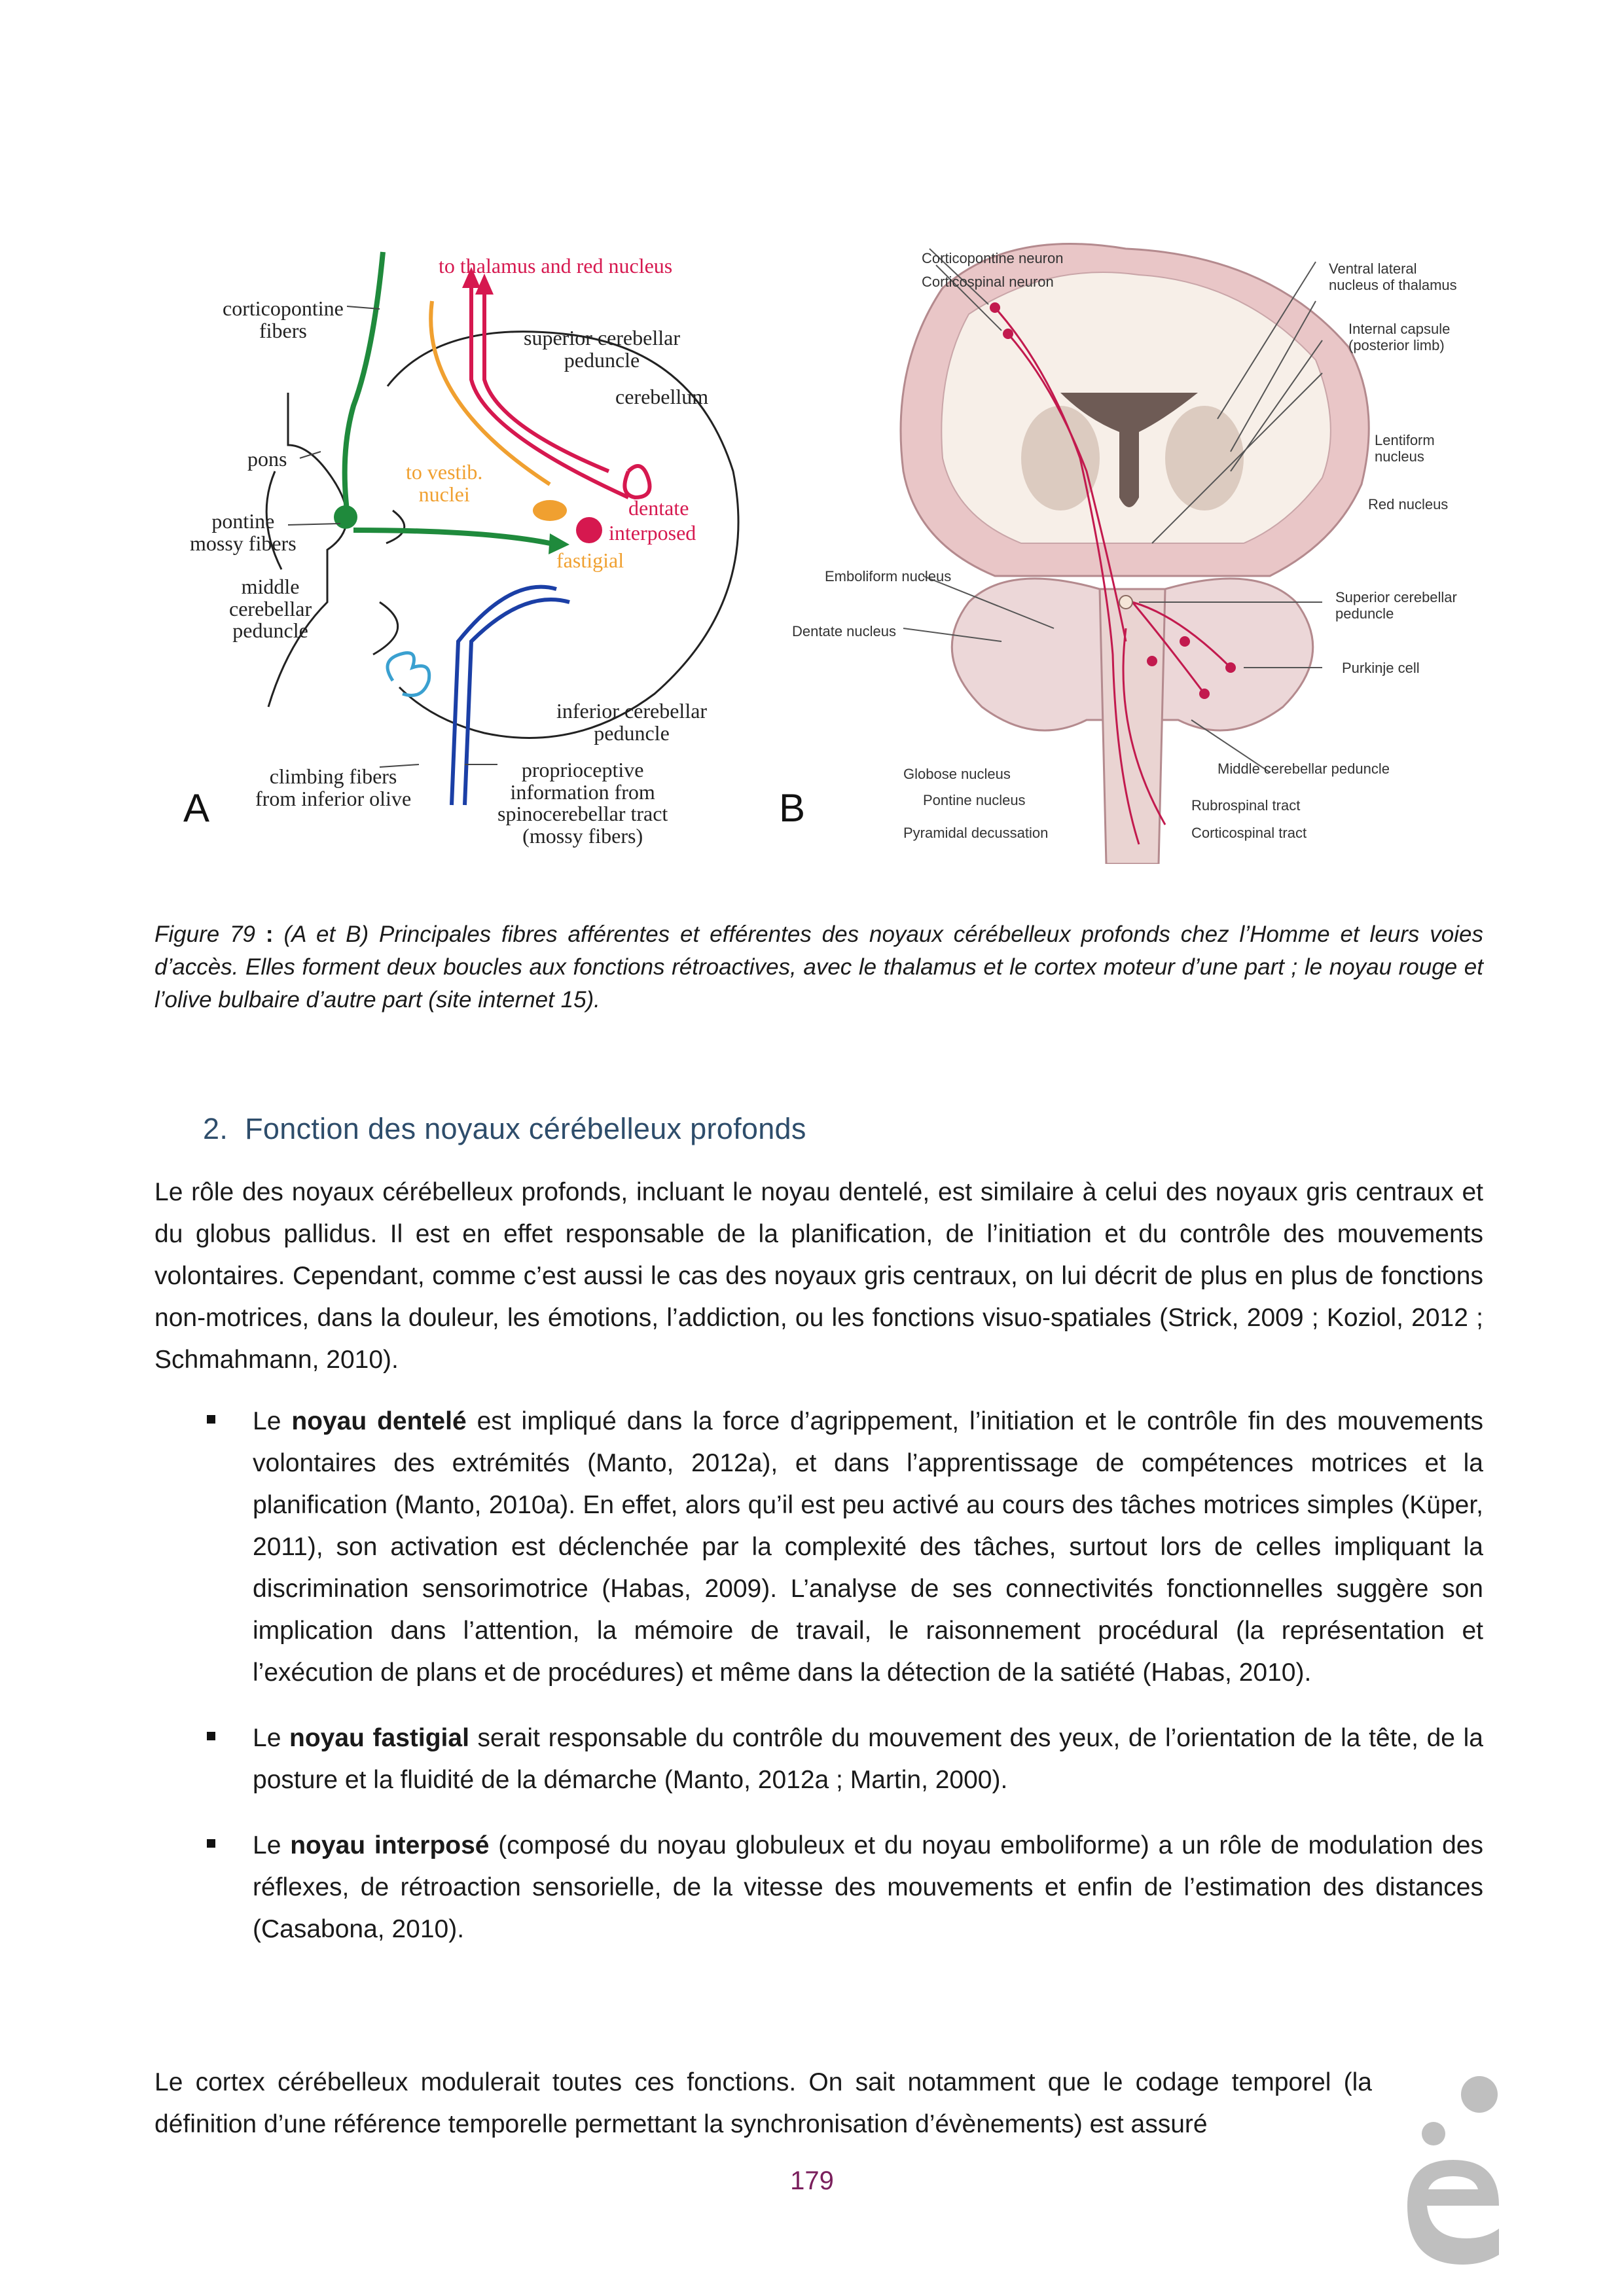 The height and width of the screenshot is (2296, 1624). Describe the element at coordinates (1060, 458) in the screenshot. I see `lentiform-left` at that location.